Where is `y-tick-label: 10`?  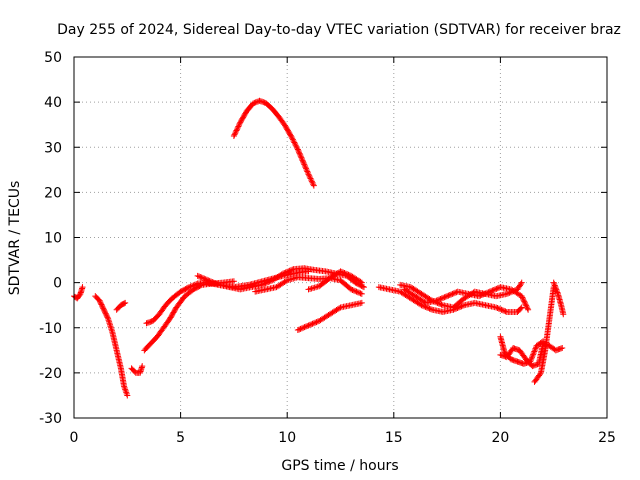 y-tick-label: 10 is located at coordinates (53, 239).